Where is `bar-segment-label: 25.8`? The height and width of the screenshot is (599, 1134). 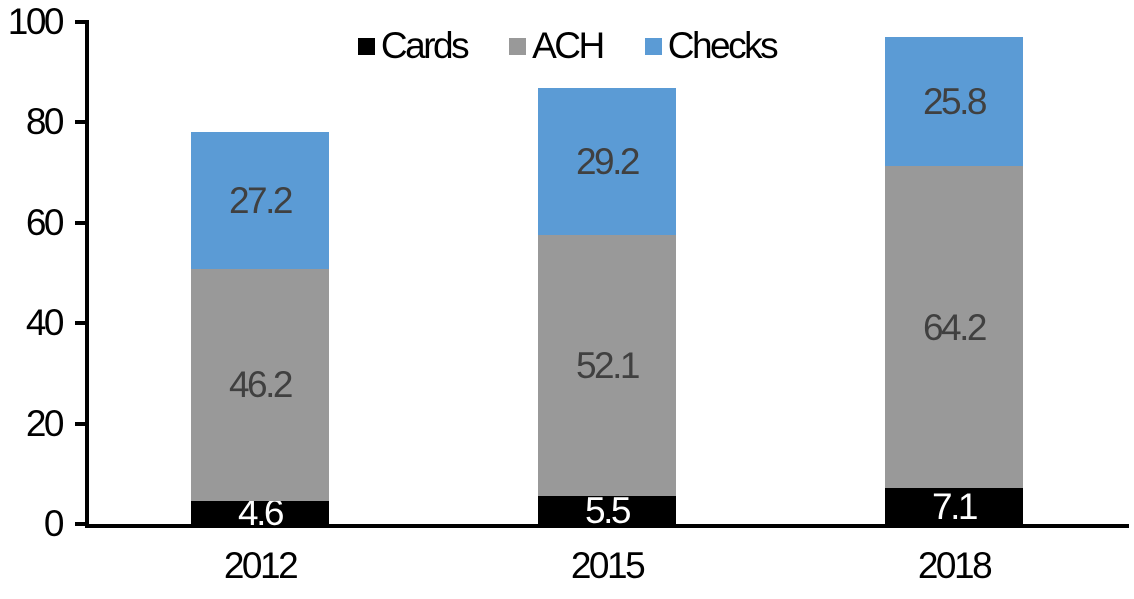
bar-segment-label: 25.8 is located at coordinates (955, 101).